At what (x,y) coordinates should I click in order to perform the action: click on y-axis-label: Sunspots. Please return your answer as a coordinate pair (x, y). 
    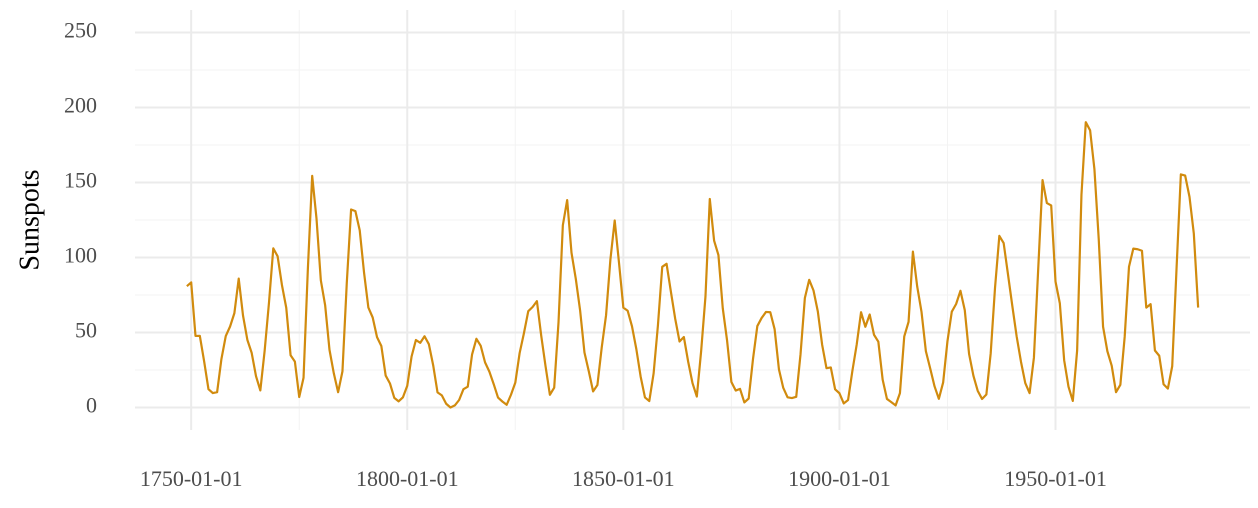
    Looking at the image, I should click on (29, 219).